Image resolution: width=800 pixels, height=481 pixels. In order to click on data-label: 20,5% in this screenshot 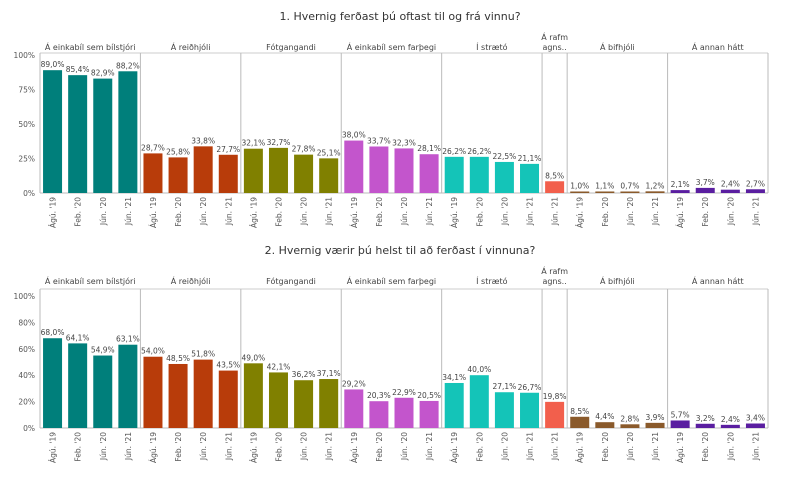, I will do `click(429, 395)`.